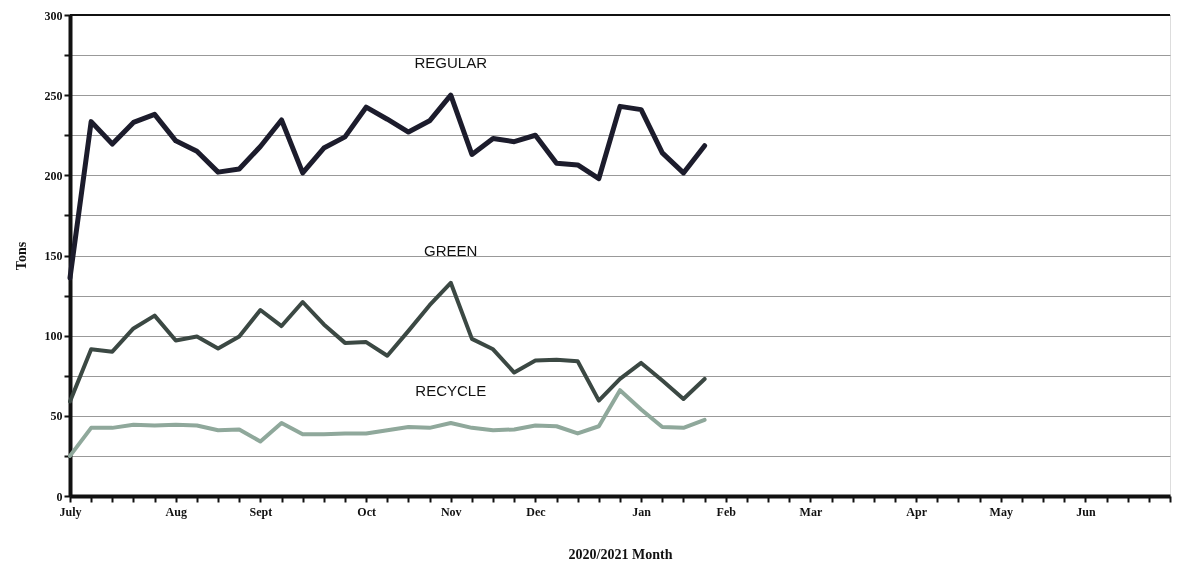 This screenshot has width=1190, height=573. I want to click on y-tick-label: 50, so click(56, 416).